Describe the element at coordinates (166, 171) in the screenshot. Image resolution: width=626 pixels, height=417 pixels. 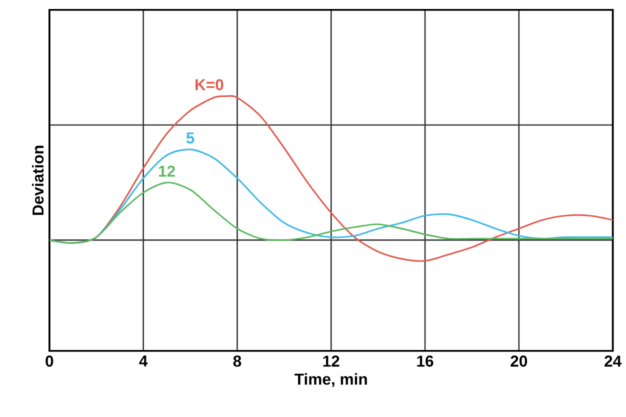
I see `series-label: 12` at that location.